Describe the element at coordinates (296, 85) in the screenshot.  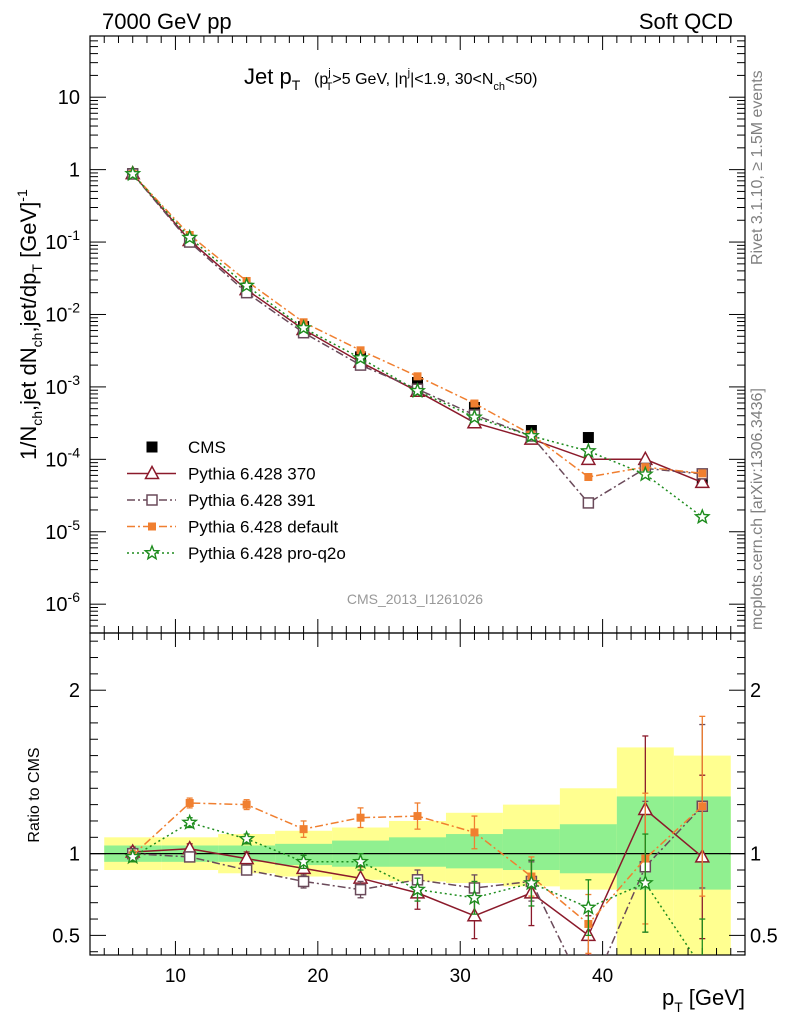
I see `title-main-sub: T` at that location.